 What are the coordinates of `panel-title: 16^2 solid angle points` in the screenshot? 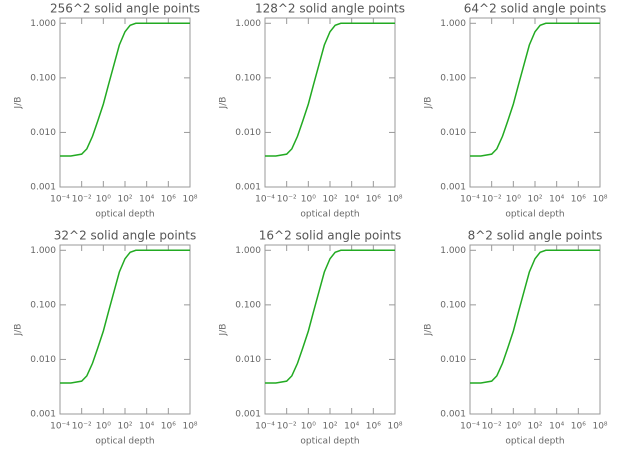 It's located at (330, 236).